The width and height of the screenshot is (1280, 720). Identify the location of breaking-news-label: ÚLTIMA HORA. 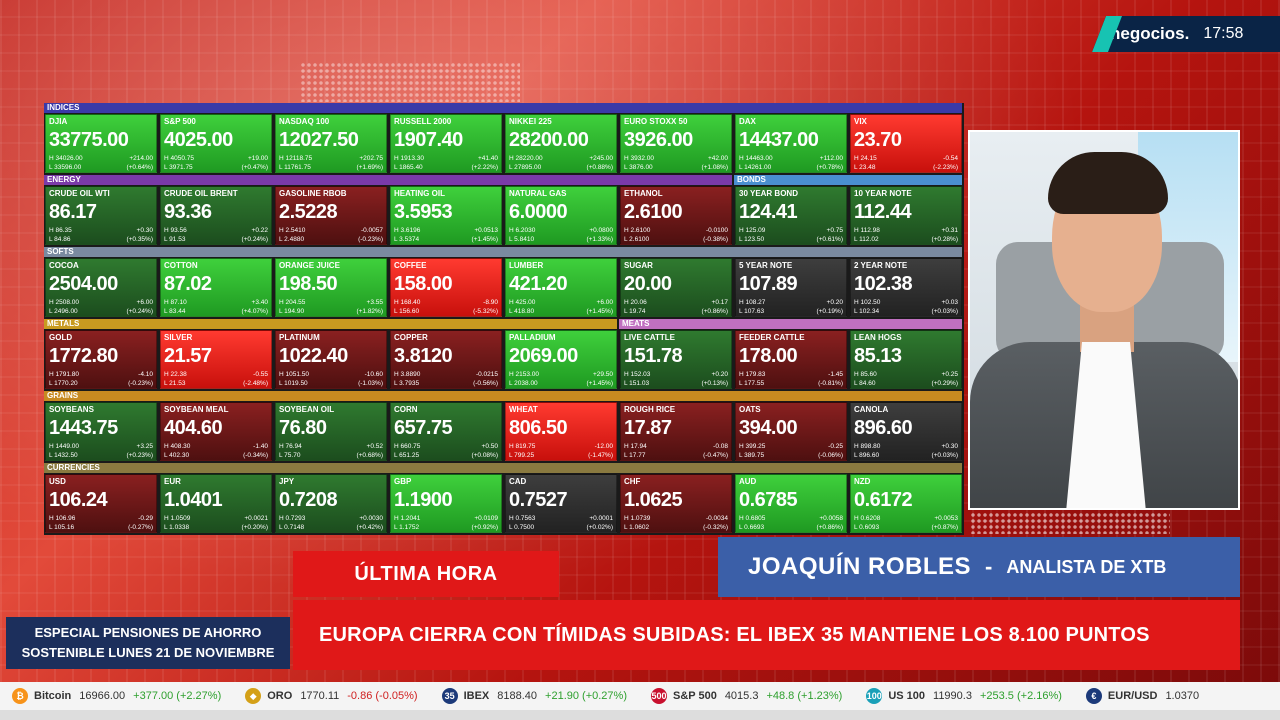
(426, 574).